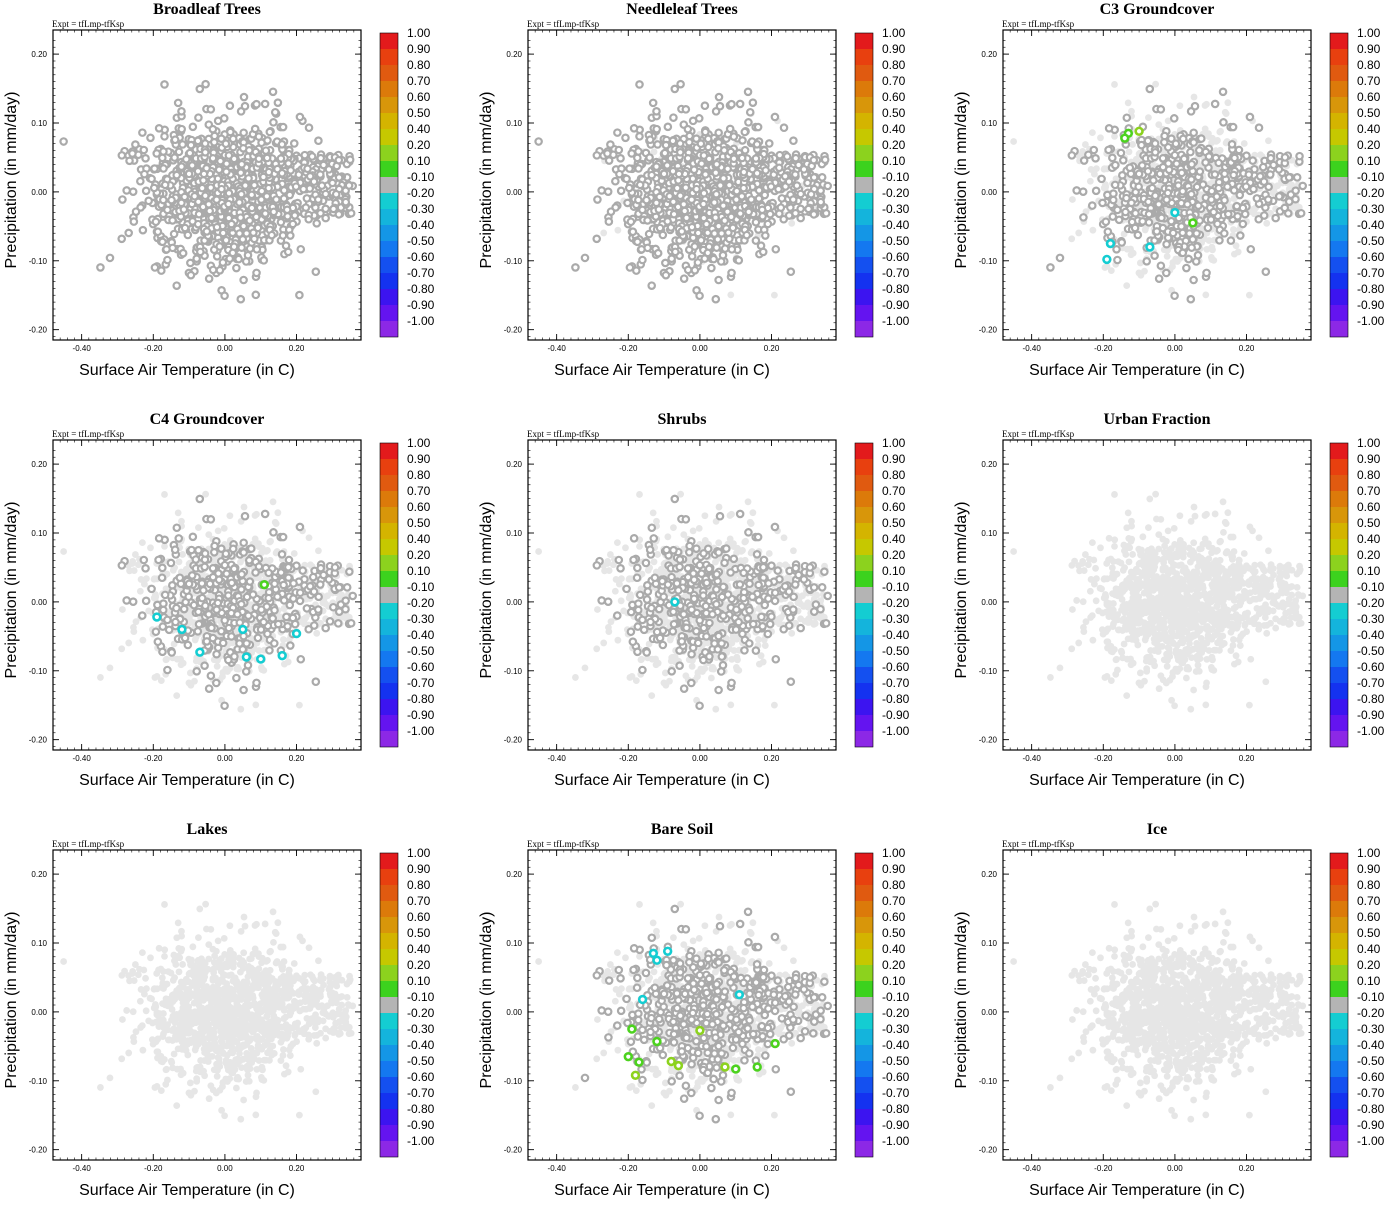 This screenshot has height=1220, width=1388. What do you see at coordinates (39, 54) in the screenshot?
I see `y-tick-label: 0.20` at bounding box center [39, 54].